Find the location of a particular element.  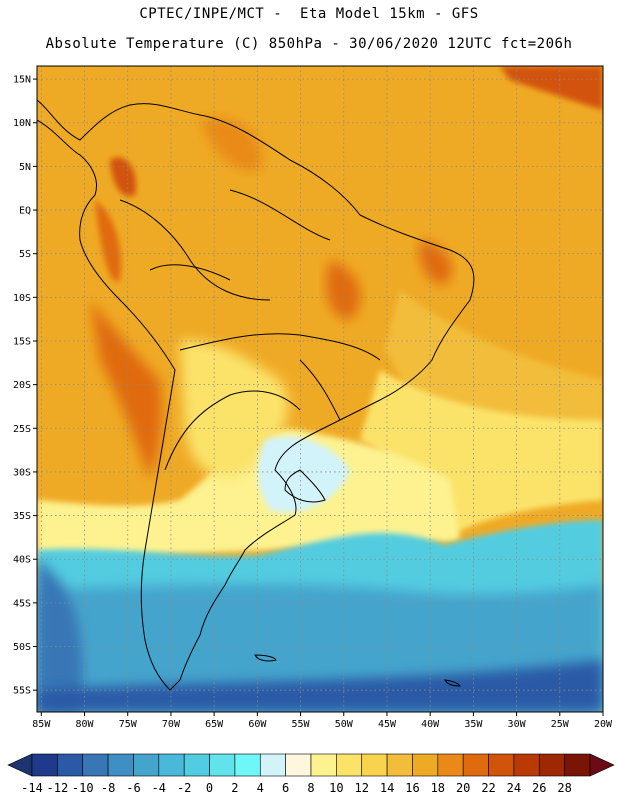

colorbar-label: -4 is located at coordinates (159, 788).